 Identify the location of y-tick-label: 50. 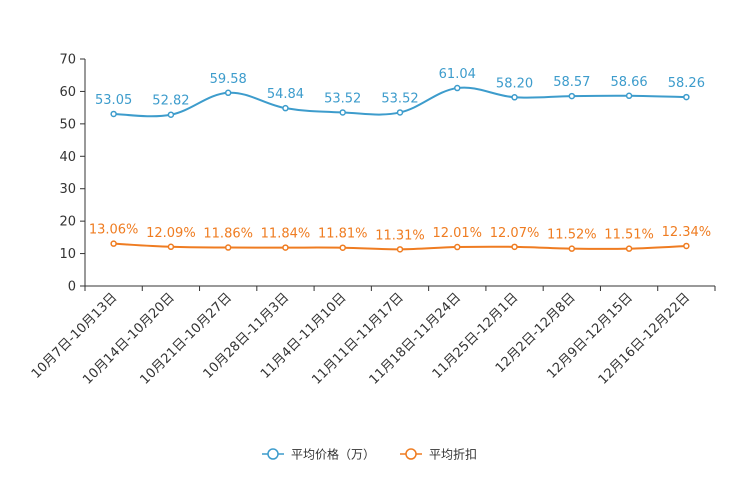
(67, 124).